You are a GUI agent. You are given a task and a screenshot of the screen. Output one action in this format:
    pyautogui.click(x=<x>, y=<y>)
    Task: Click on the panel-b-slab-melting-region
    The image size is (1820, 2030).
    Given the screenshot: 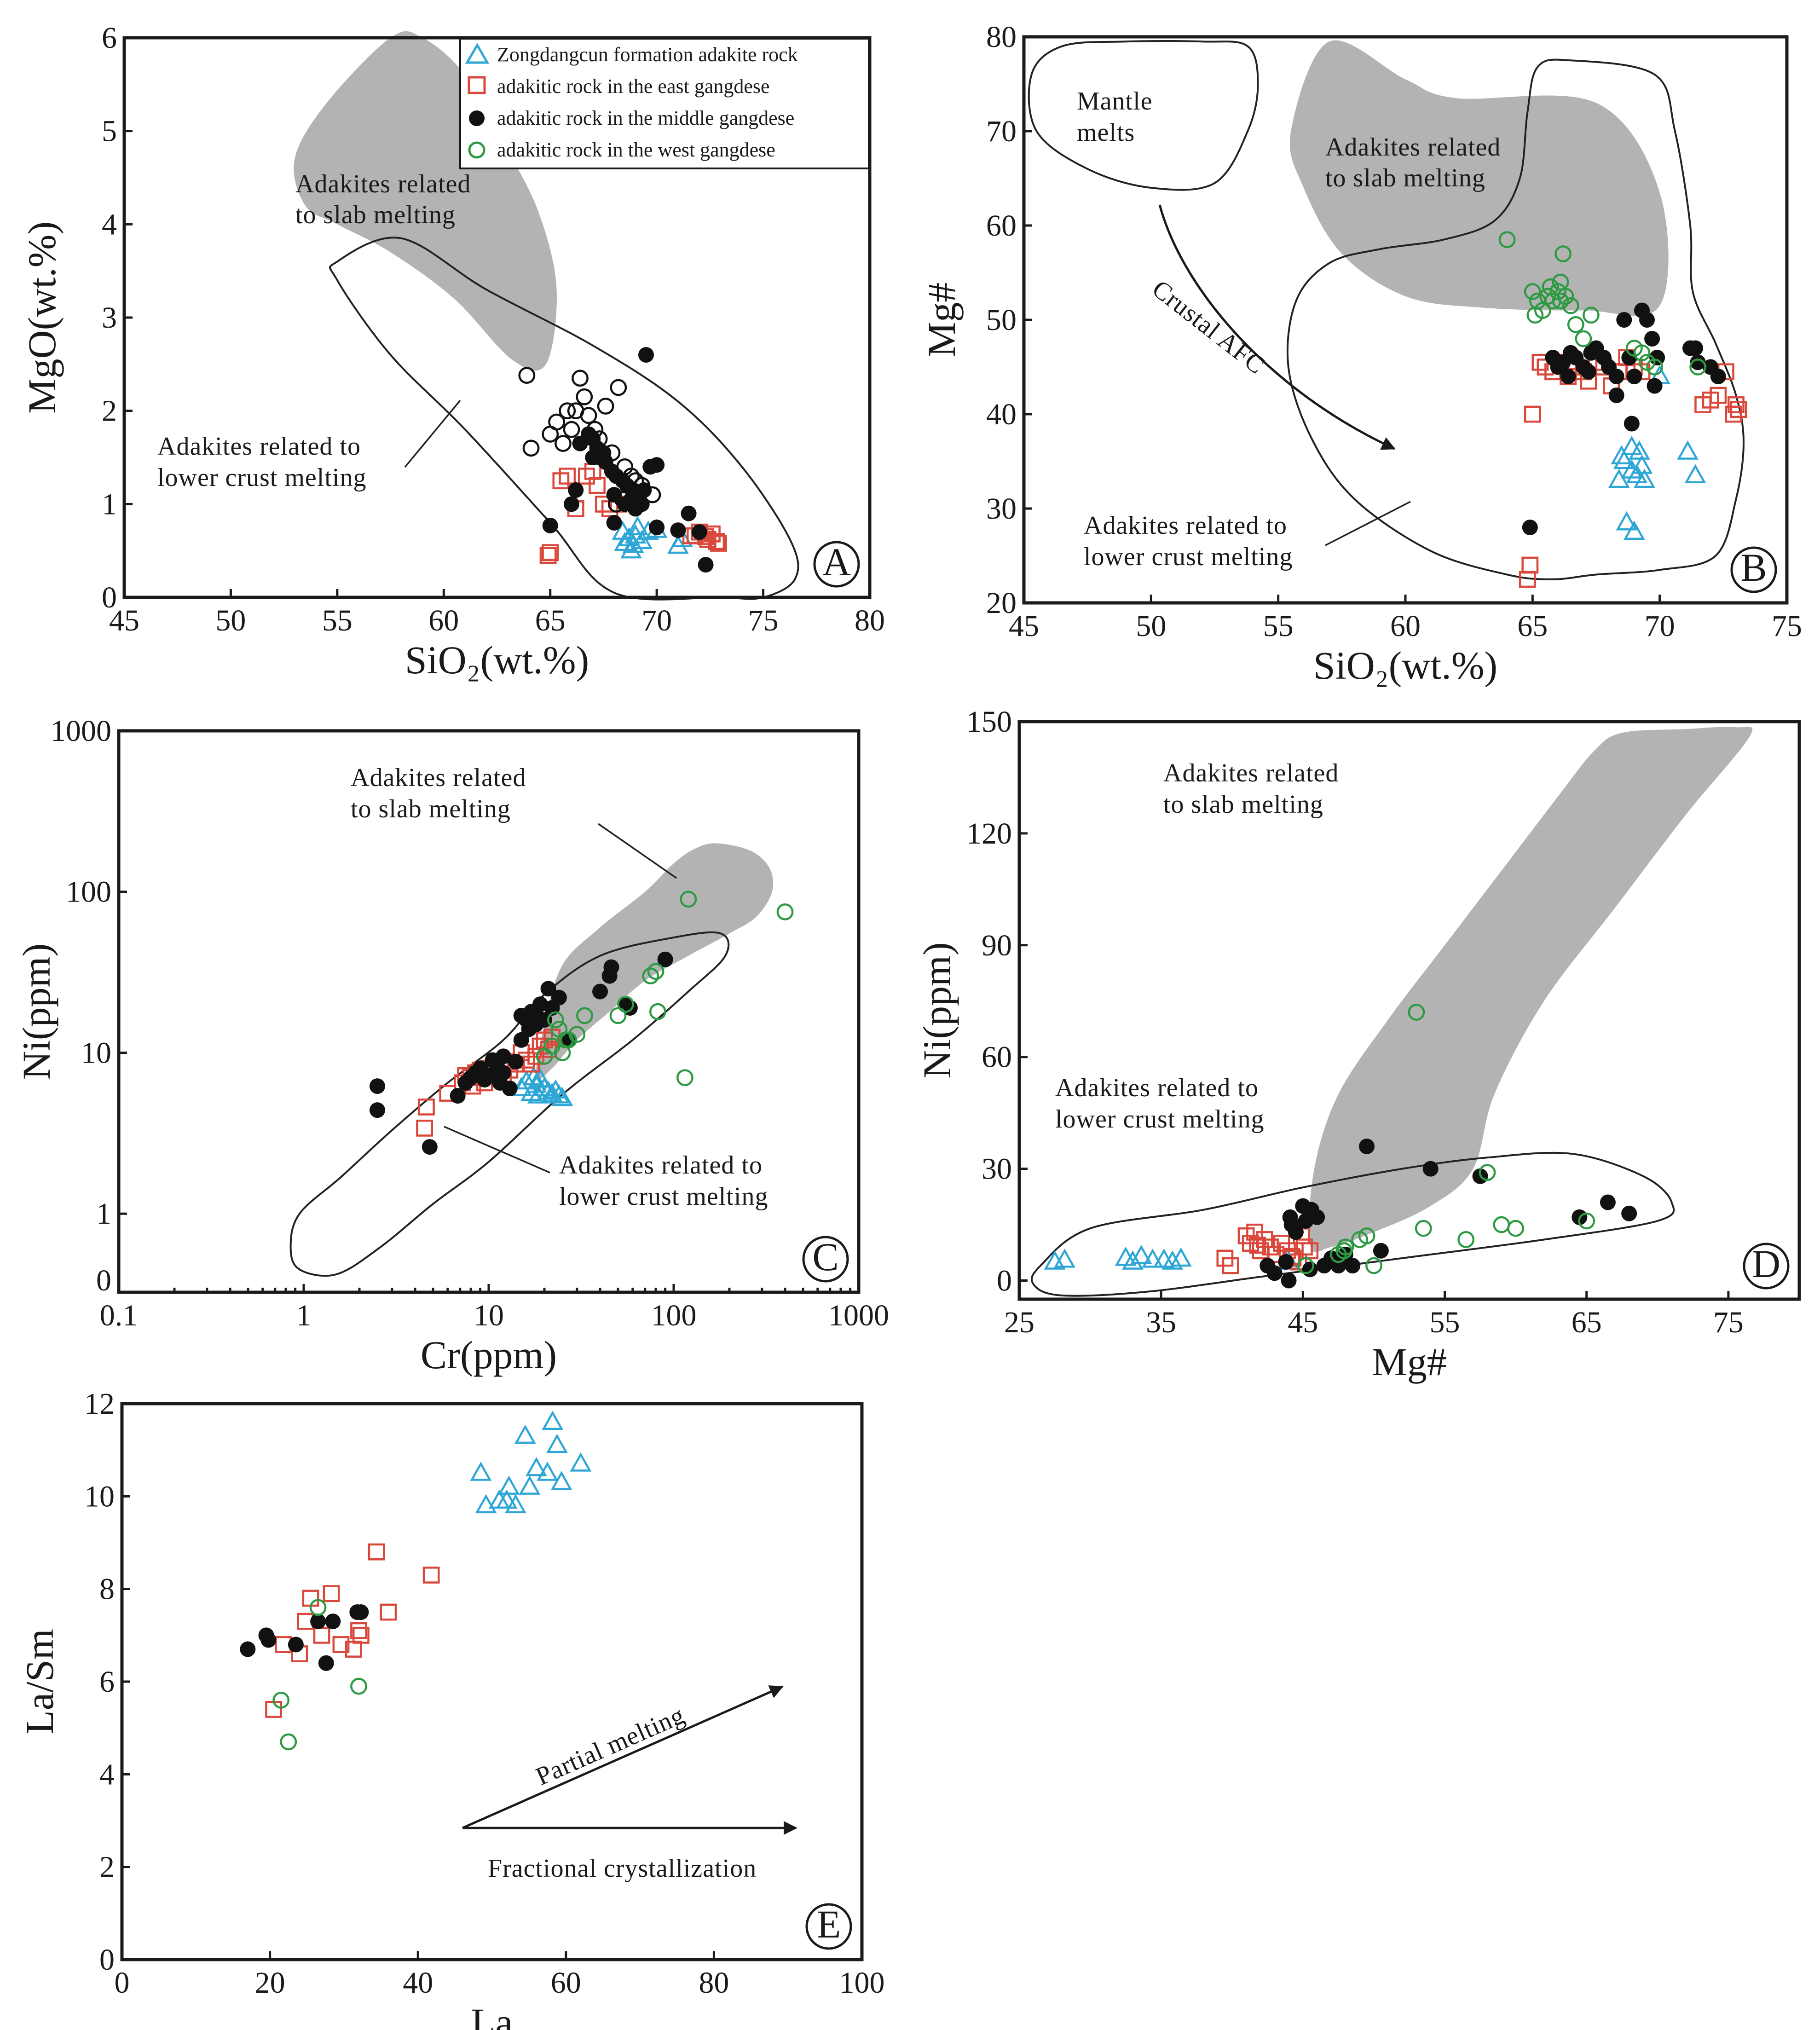 What is the action you would take?
    pyautogui.click(x=1479, y=178)
    